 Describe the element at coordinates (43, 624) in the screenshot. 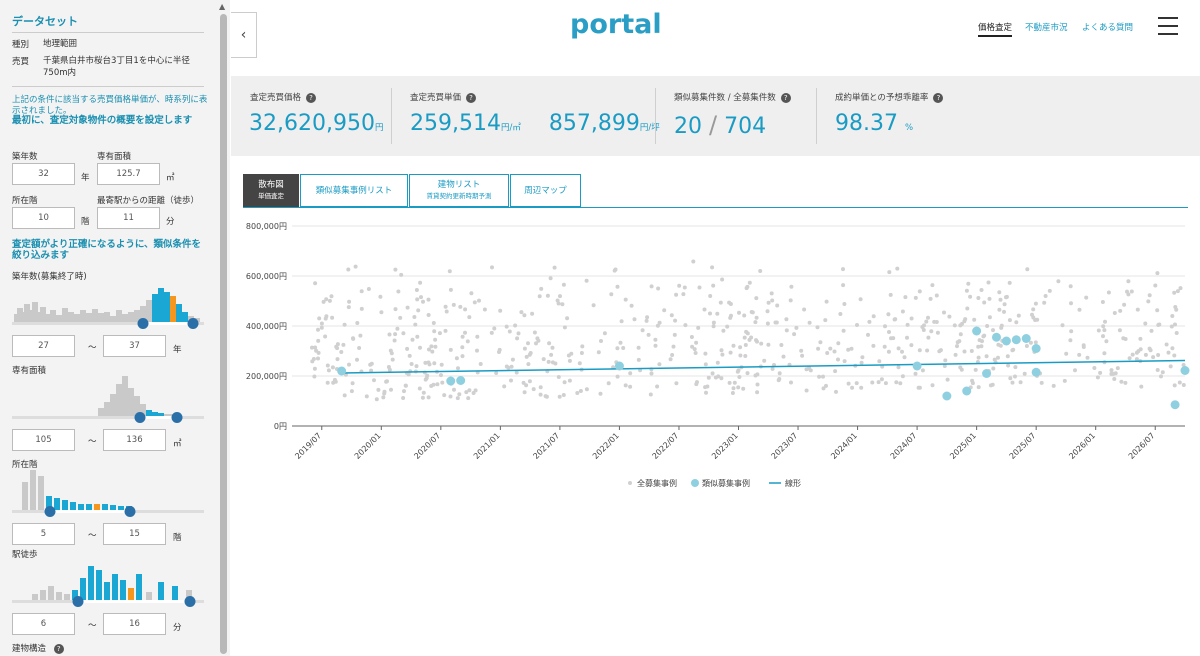

I see `filter-min-input: 6` at that location.